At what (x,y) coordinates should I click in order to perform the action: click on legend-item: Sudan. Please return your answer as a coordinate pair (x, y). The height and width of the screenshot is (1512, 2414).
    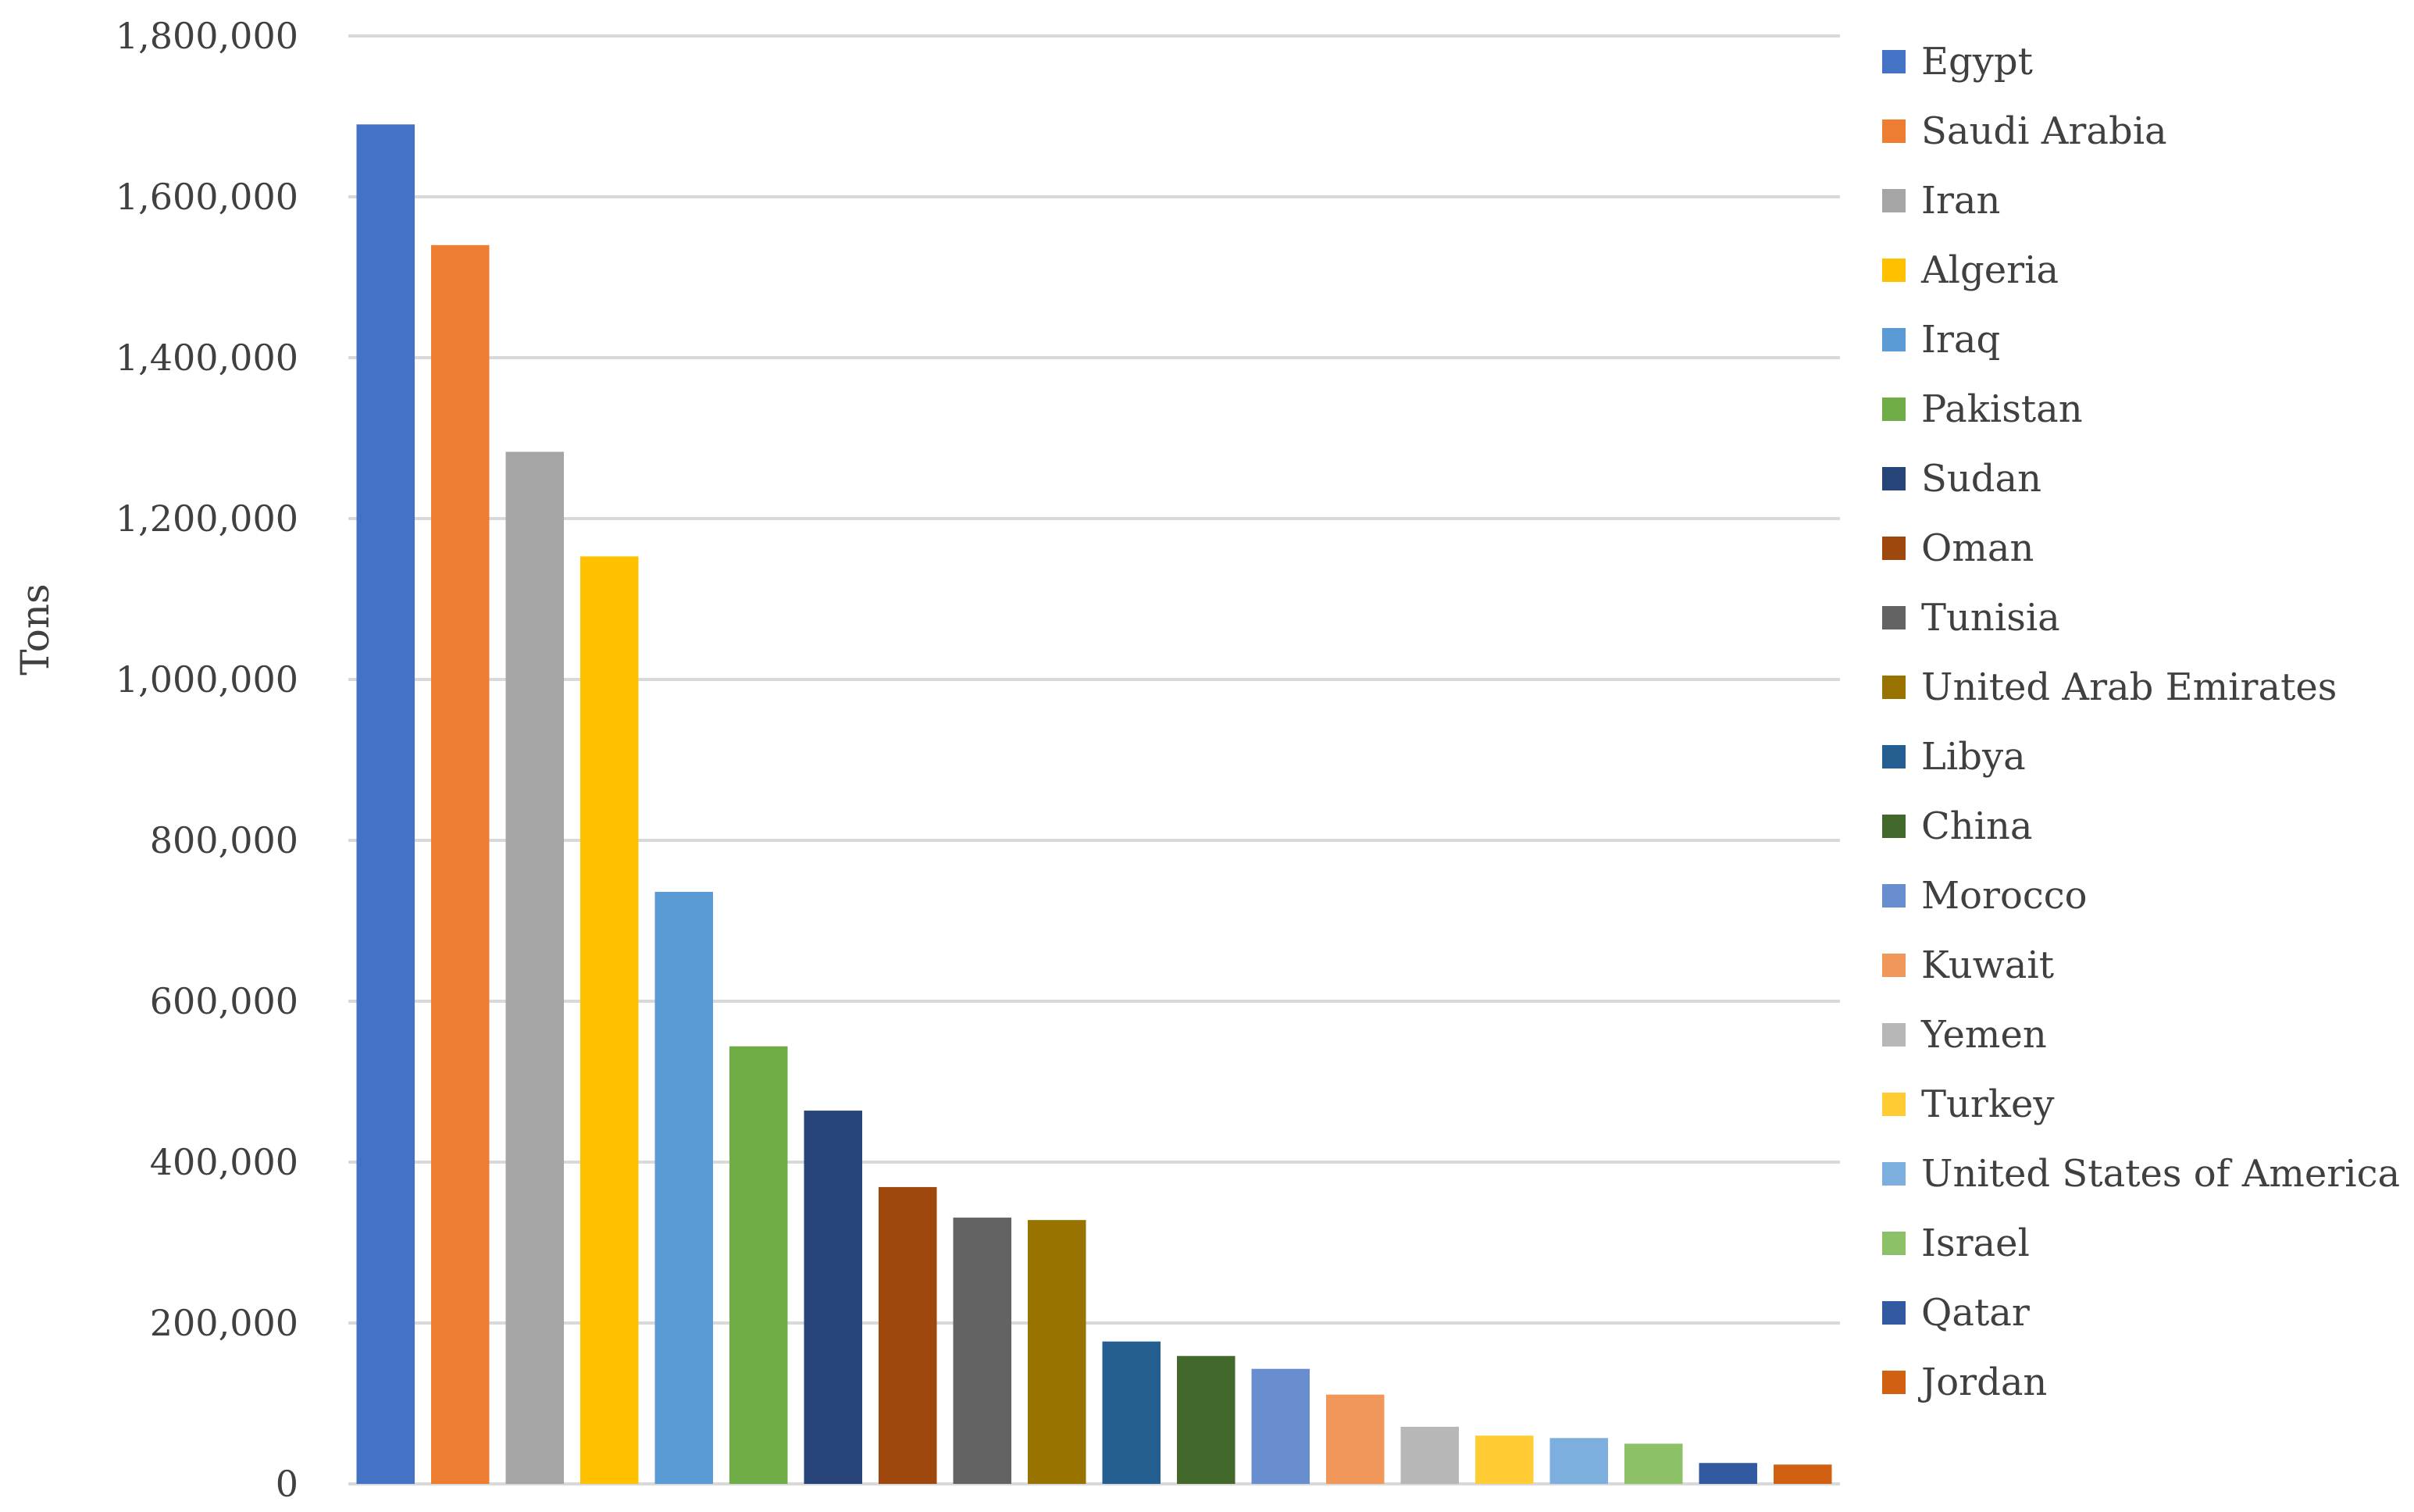
    Looking at the image, I should click on (1961, 479).